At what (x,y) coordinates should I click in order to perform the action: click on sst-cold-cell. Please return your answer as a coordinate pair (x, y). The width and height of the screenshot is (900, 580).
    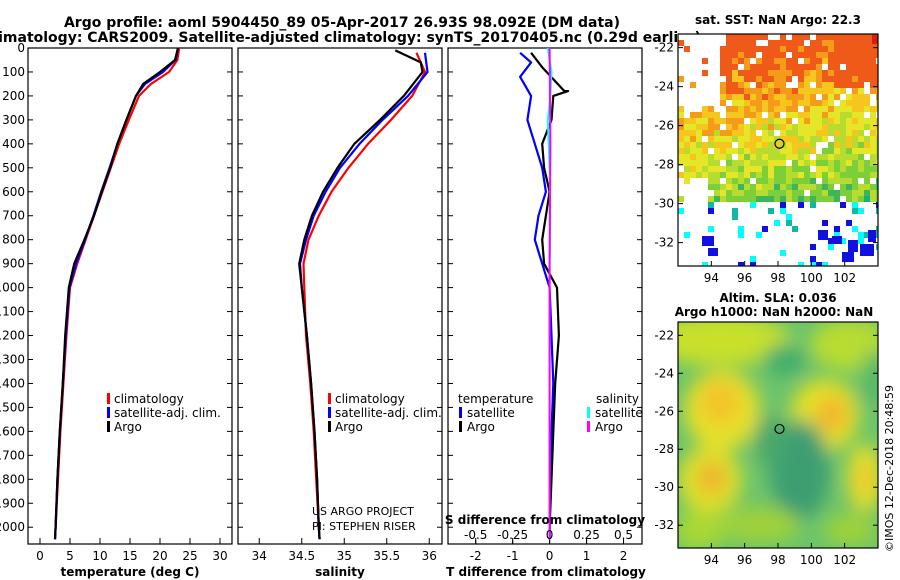
    Looking at the image, I should click on (708, 241).